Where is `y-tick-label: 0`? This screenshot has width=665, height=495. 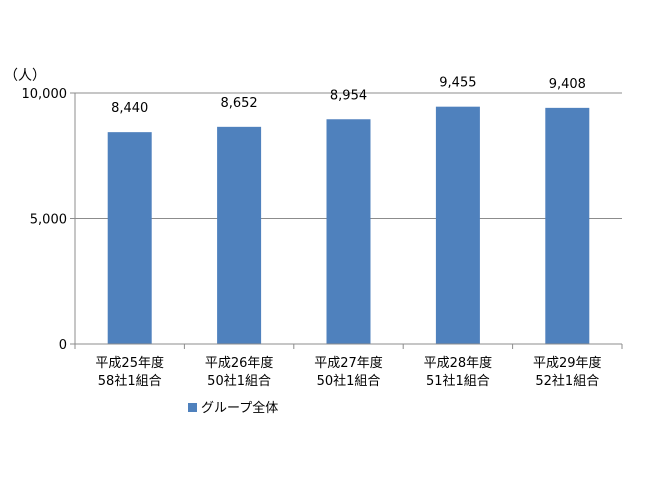
y-tick-label: 0 is located at coordinates (63, 345).